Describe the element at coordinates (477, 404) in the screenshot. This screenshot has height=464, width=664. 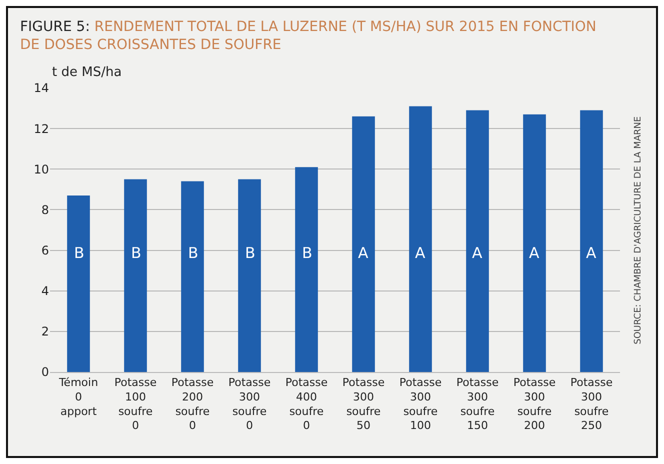
I see `x-tick-label: Potasse 300 soufre 150` at that location.